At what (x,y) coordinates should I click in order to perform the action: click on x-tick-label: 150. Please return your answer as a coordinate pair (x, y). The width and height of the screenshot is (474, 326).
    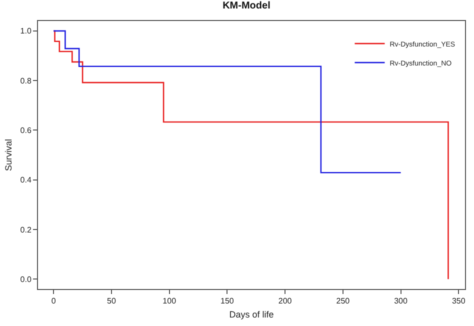
    Looking at the image, I should click on (227, 301).